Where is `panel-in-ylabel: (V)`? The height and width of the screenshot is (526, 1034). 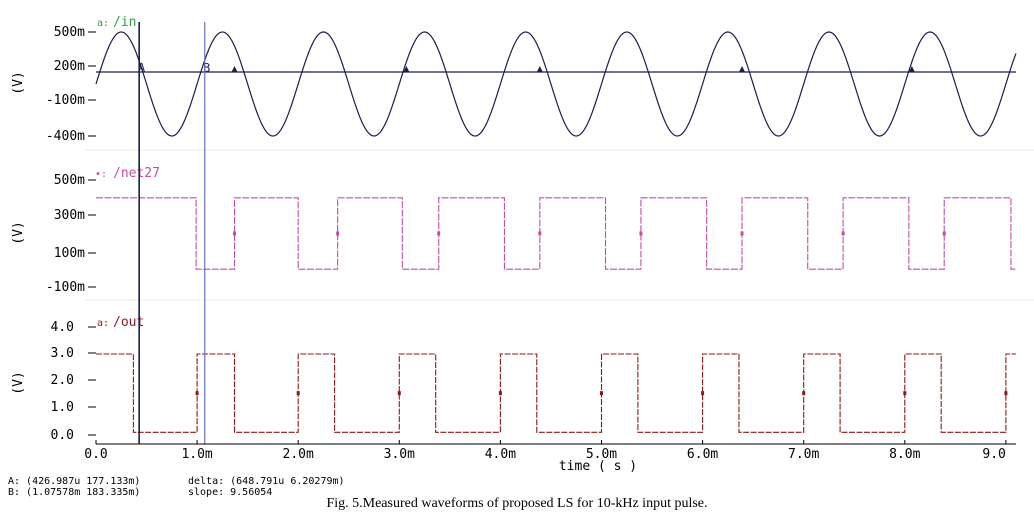 panel-in-ylabel: (V) is located at coordinates (18, 82).